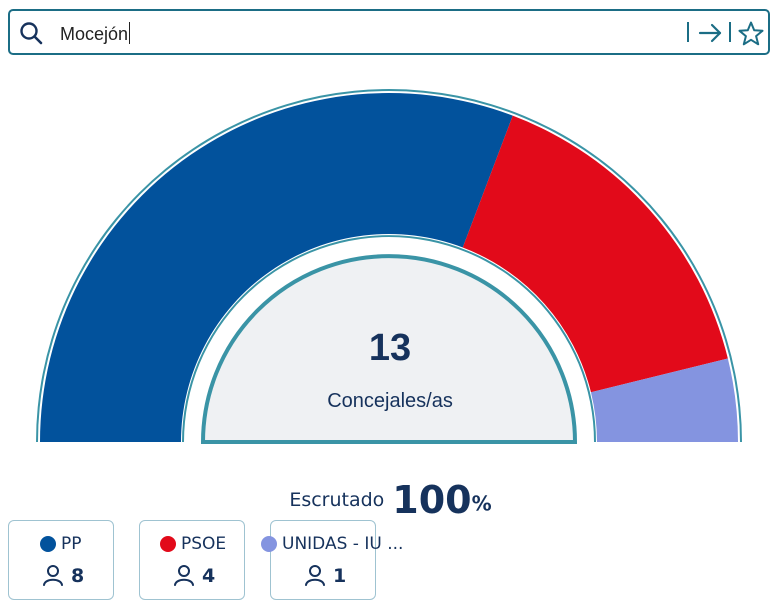 Image resolution: width=781 pixels, height=600 pixels. I want to click on search-query-text: Mocejón, so click(94, 34).